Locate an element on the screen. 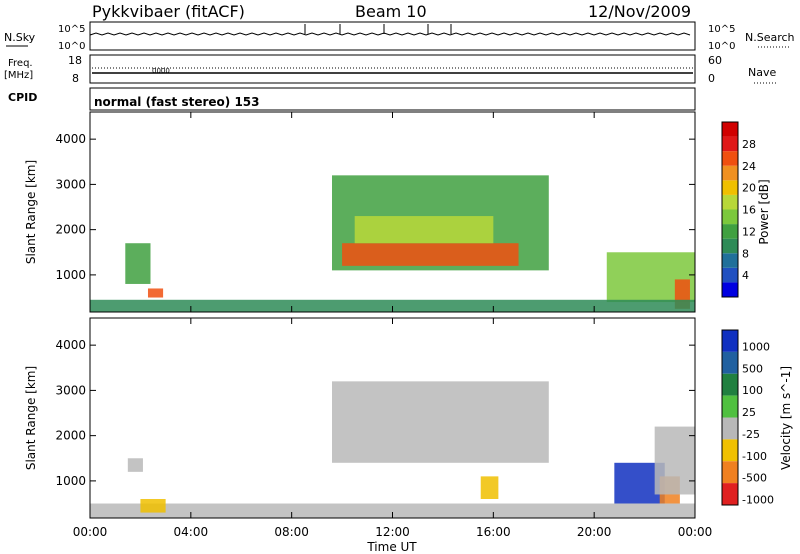  noise-panel: N.Sky 10^5 10^0 10^5 10^0 N.Search is located at coordinates (399, 36).